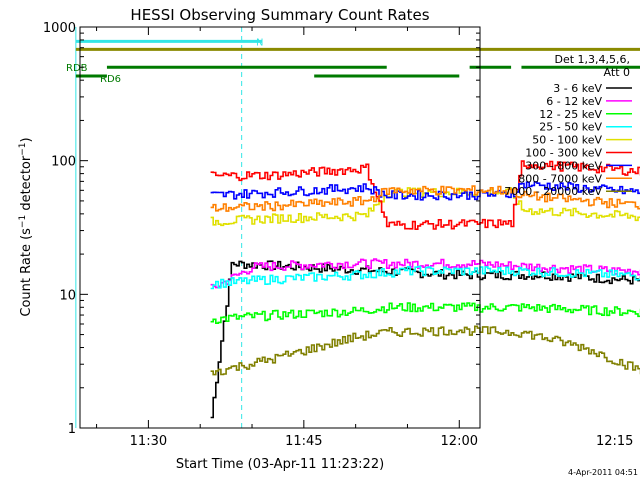 Image resolution: width=640 pixels, height=480 pixels. What do you see at coordinates (560, 178) in the screenshot?
I see `legend-label-7: 800 - 7000 keV` at bounding box center [560, 178].